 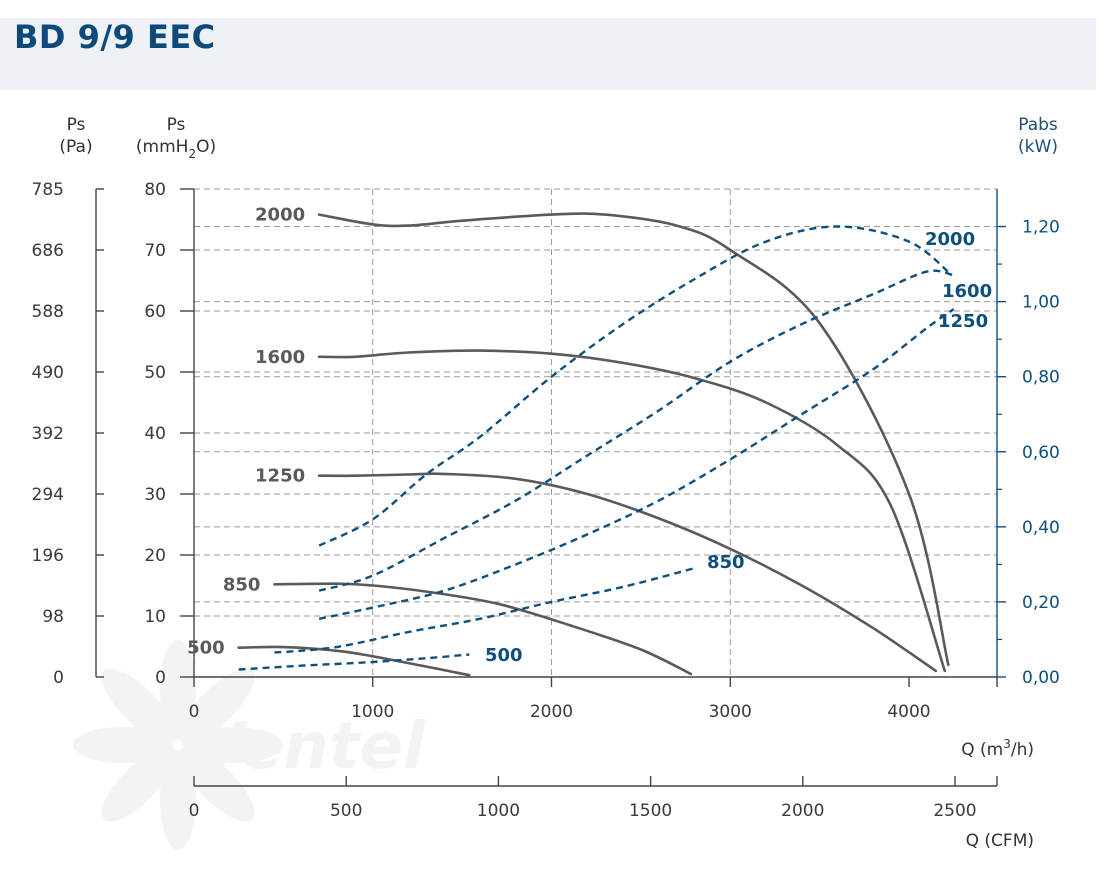 I want to click on pa-tick-label: 392, so click(x=48, y=434).